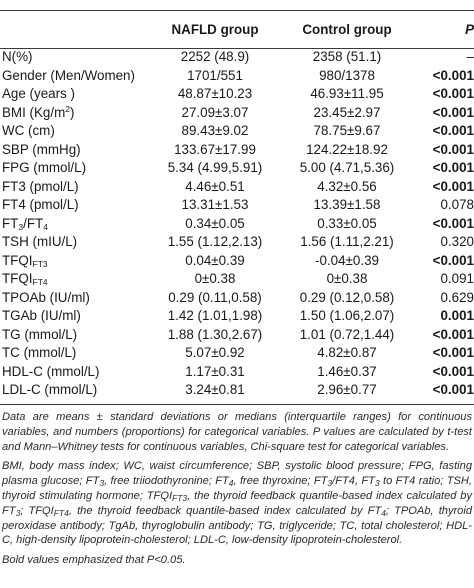  Describe the element at coordinates (347, 260) in the screenshot. I see `control-value: -0.04±0.39` at that location.